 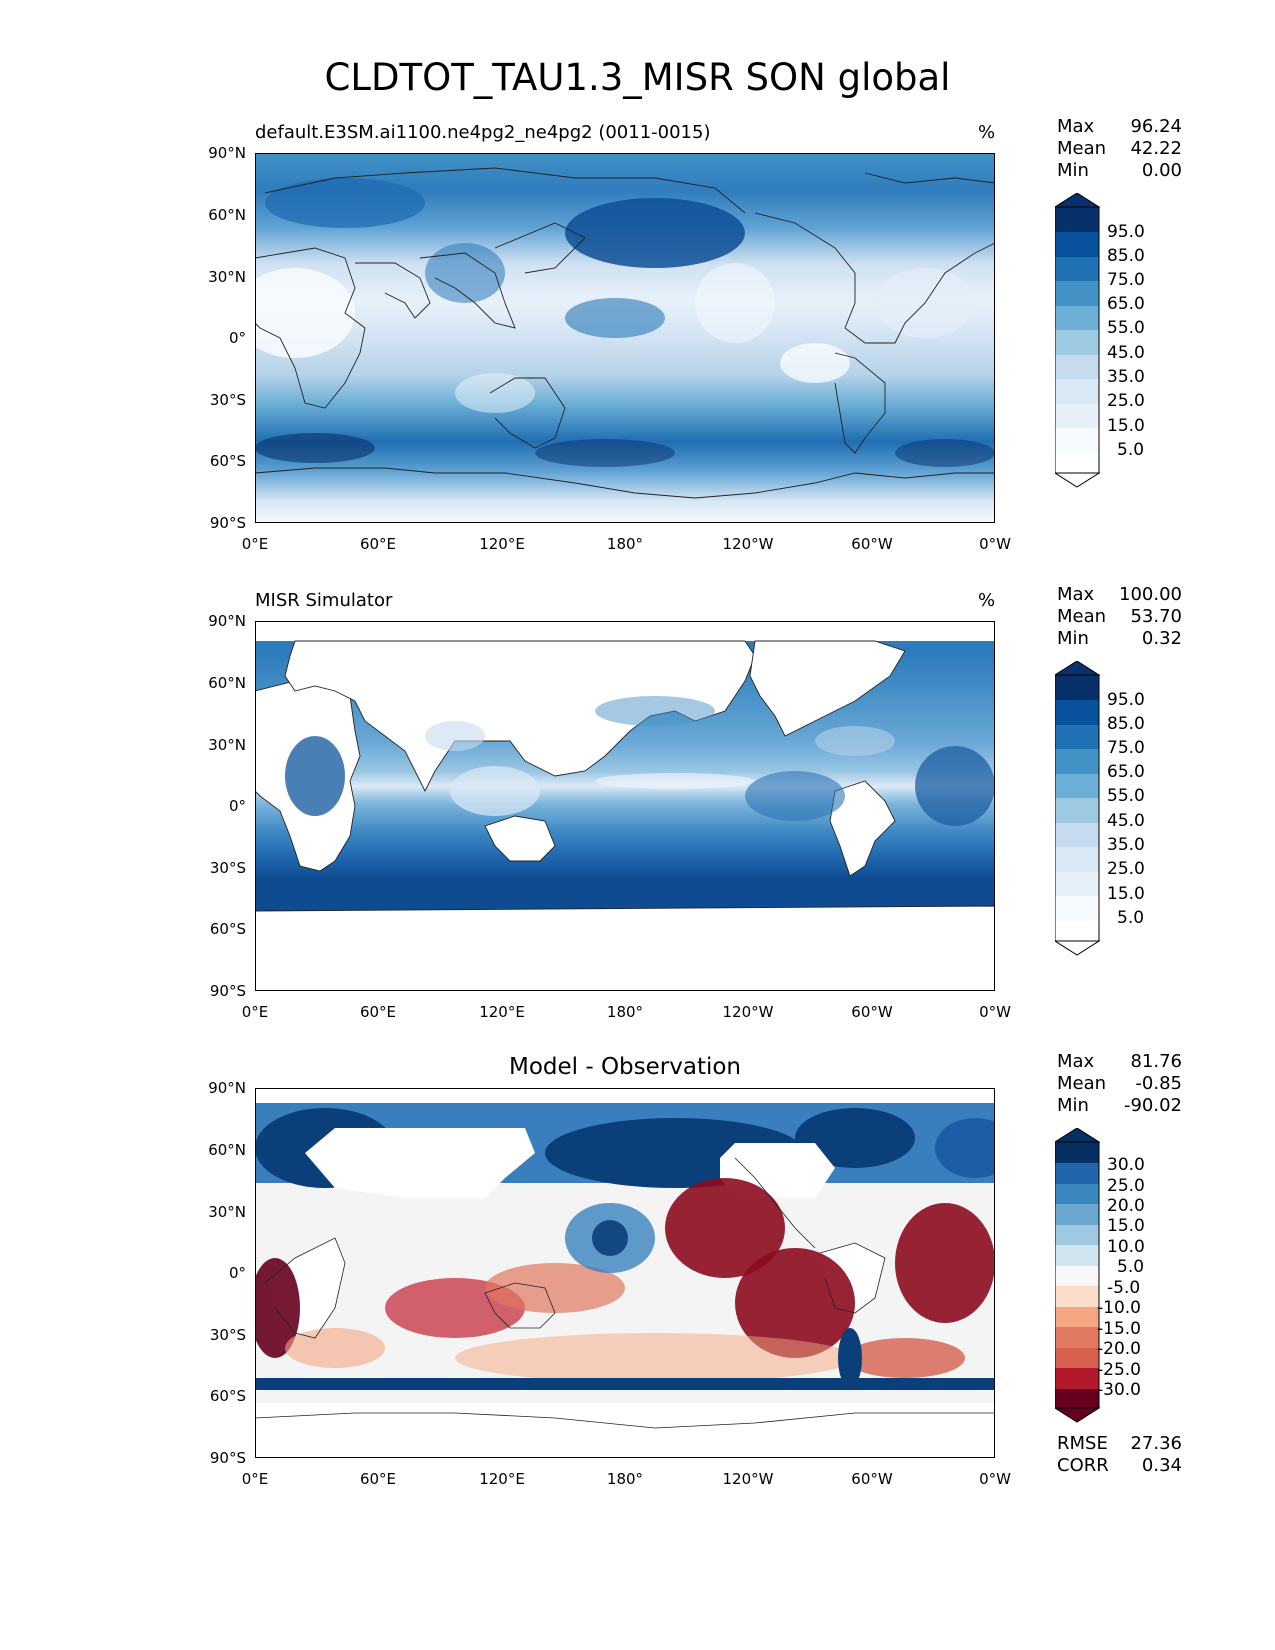 I want to click on panel-2-xtick: 0°E, so click(x=255, y=1012).